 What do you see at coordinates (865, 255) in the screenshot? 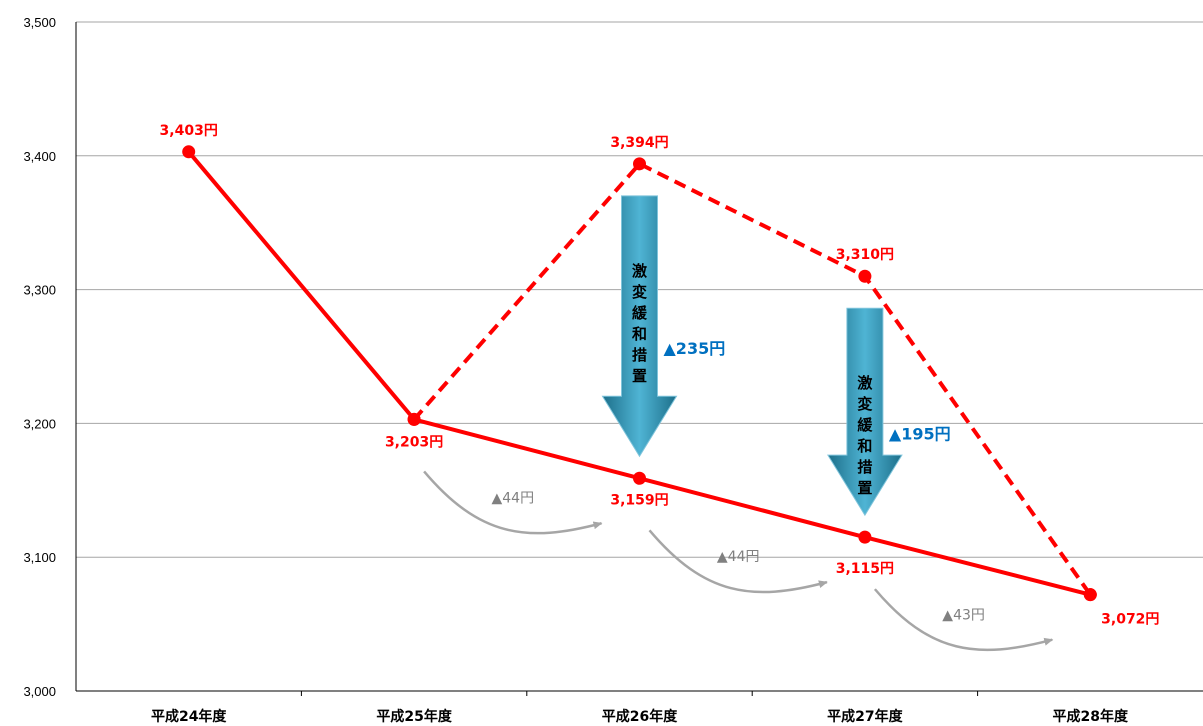
I see `data-label: 3,310円` at bounding box center [865, 255].